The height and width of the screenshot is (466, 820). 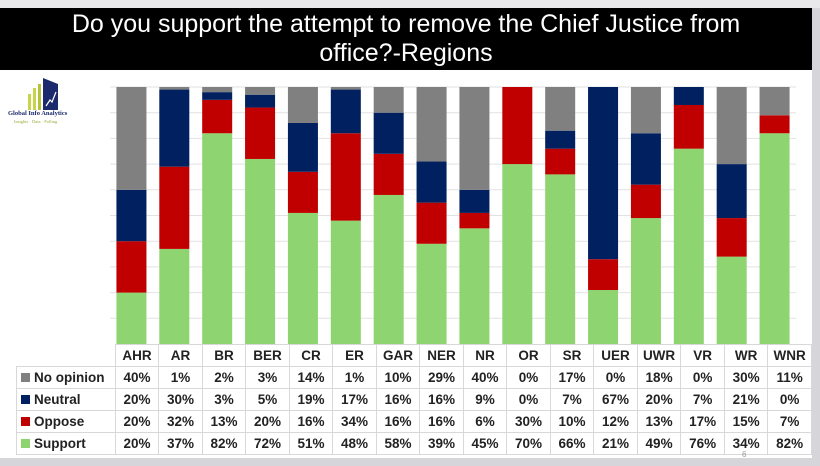 I want to click on data-label: 82%, so click(x=224, y=443).